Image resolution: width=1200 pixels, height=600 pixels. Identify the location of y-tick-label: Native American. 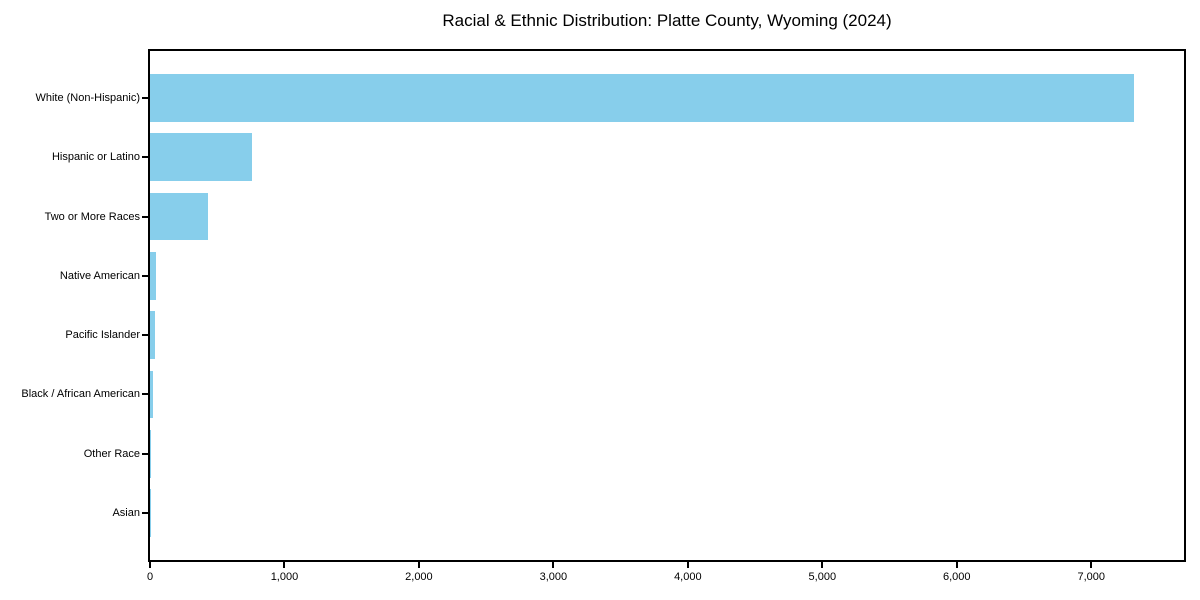
(99, 275).